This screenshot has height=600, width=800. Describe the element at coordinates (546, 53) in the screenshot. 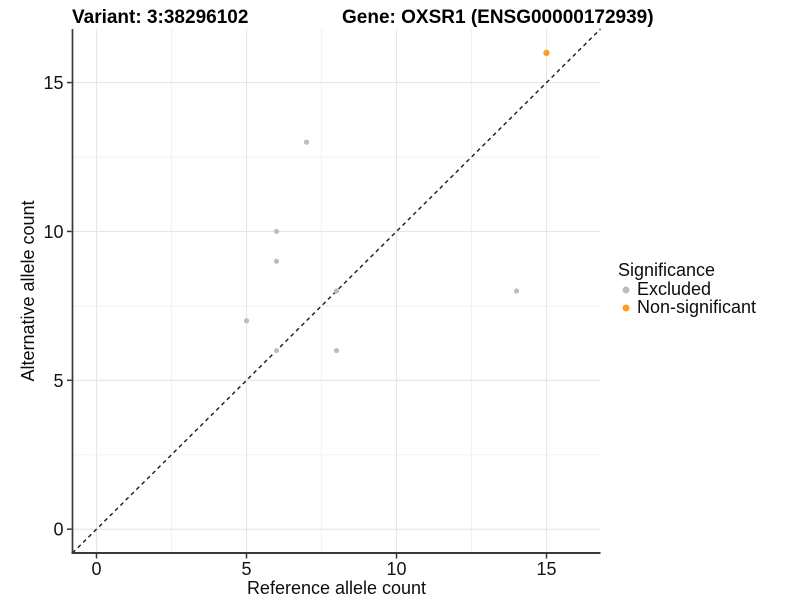

I see `data-point-non-significant` at that location.